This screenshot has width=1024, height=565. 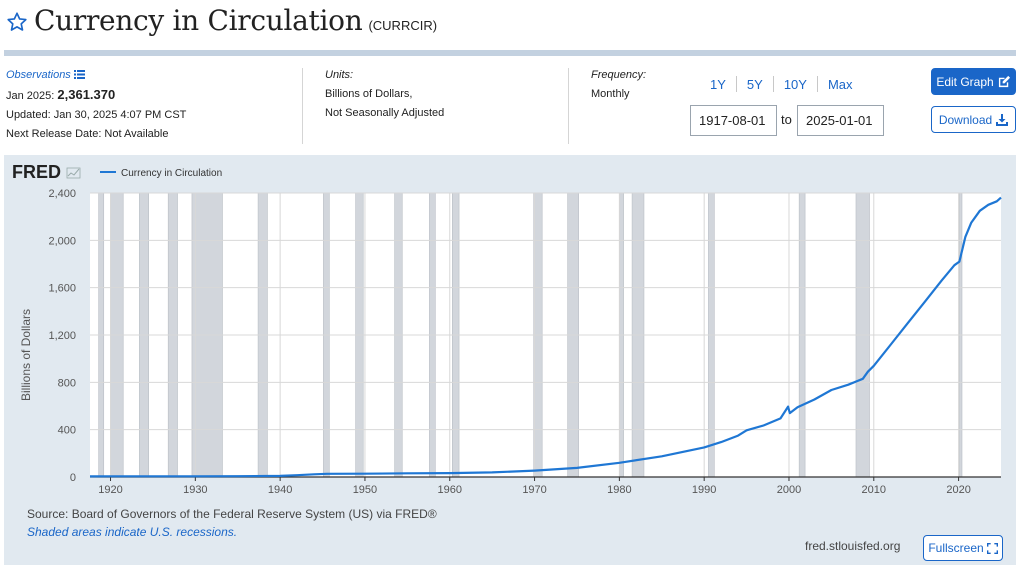 What do you see at coordinates (67, 431) in the screenshot?
I see `y-tick-label: 400` at bounding box center [67, 431].